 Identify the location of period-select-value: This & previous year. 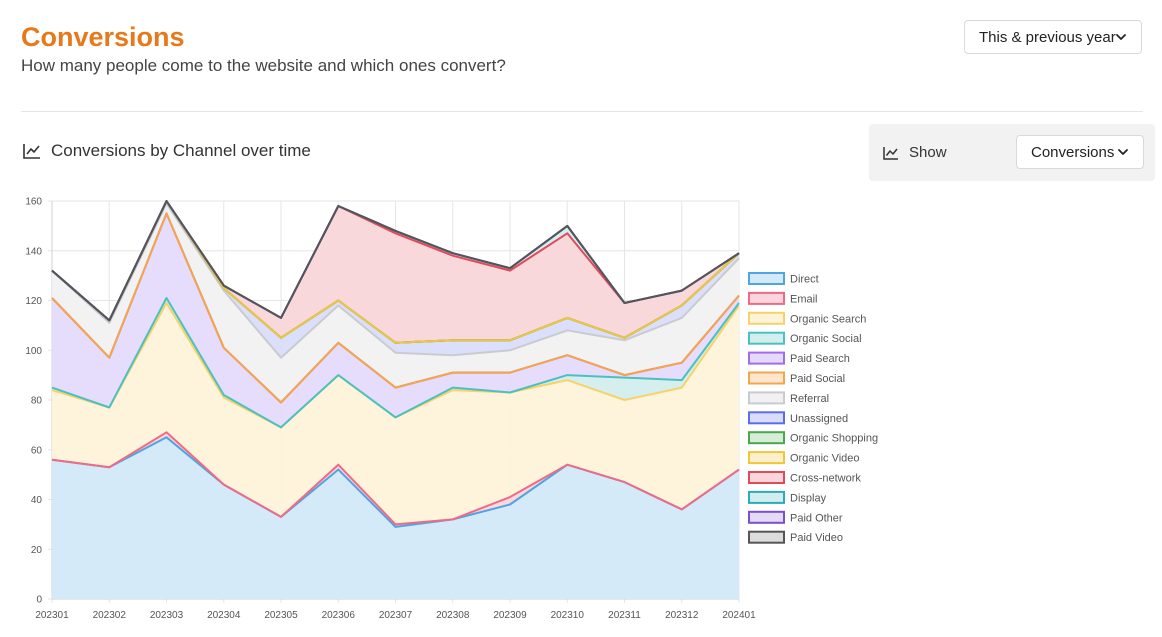
(1047, 37).